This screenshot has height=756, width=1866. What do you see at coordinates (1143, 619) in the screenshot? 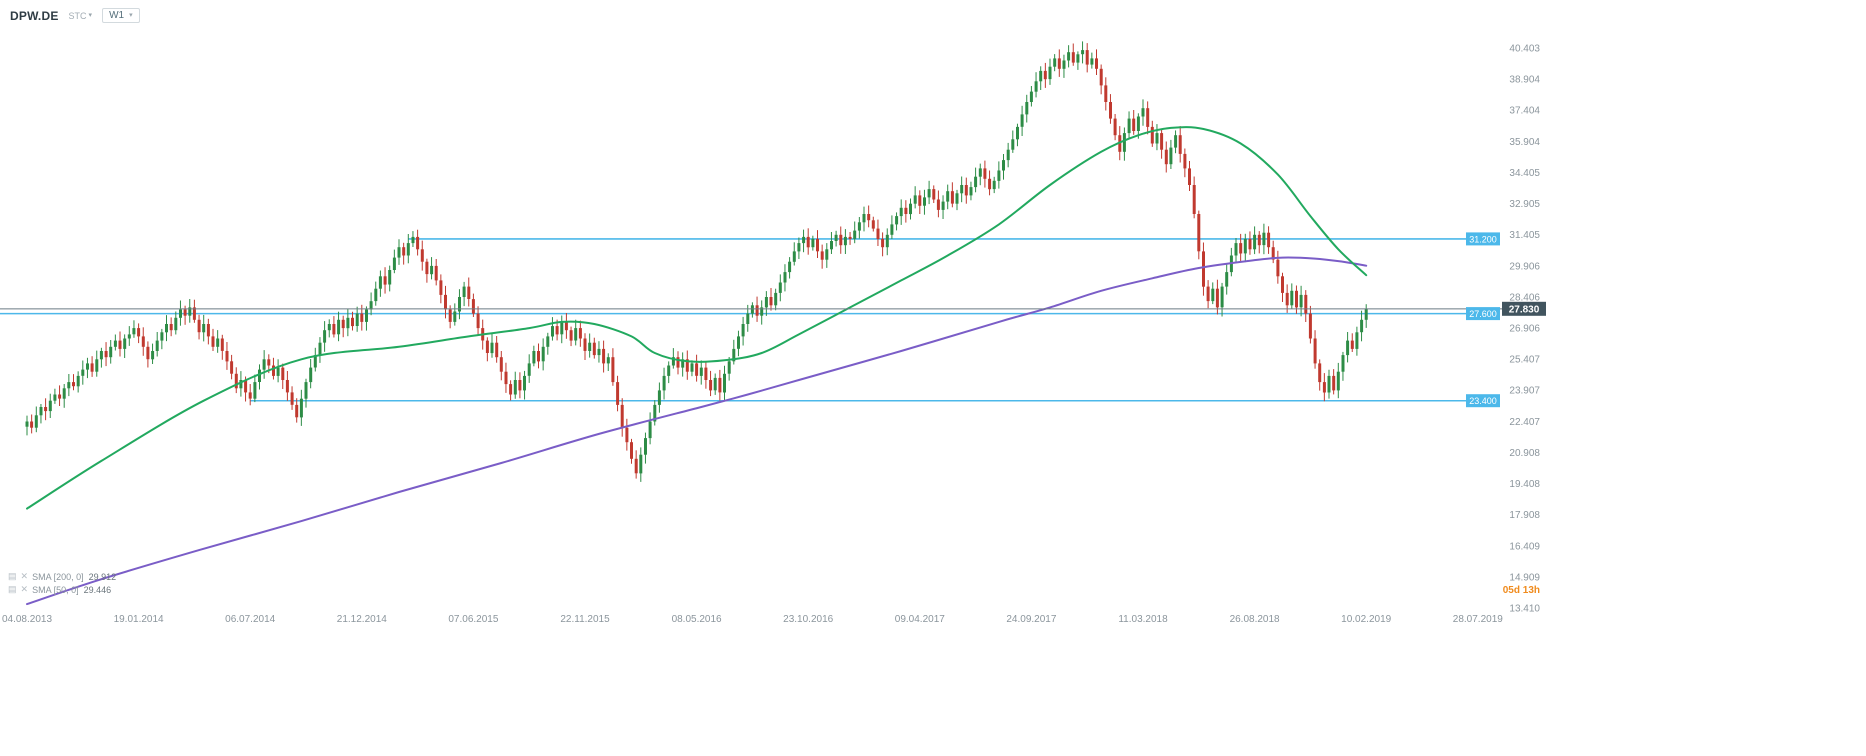
I see `svg-text: 11.03.2018` at bounding box center [1143, 619].